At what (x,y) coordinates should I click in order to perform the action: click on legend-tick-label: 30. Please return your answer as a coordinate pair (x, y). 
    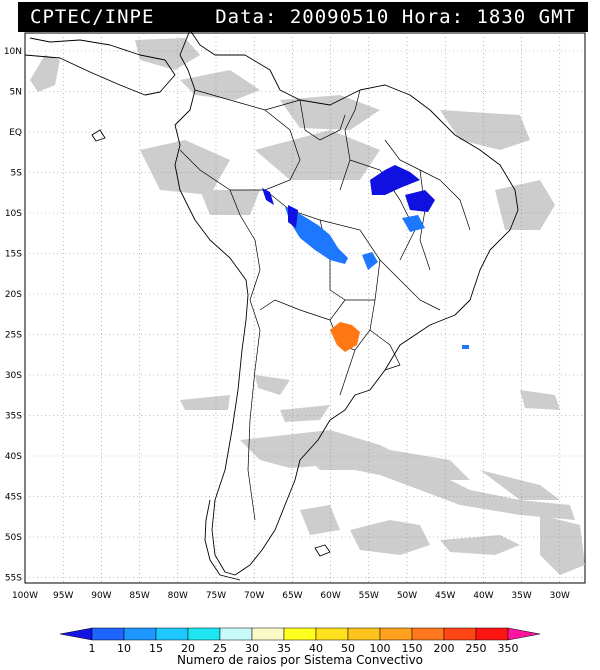
    Looking at the image, I should click on (252, 648).